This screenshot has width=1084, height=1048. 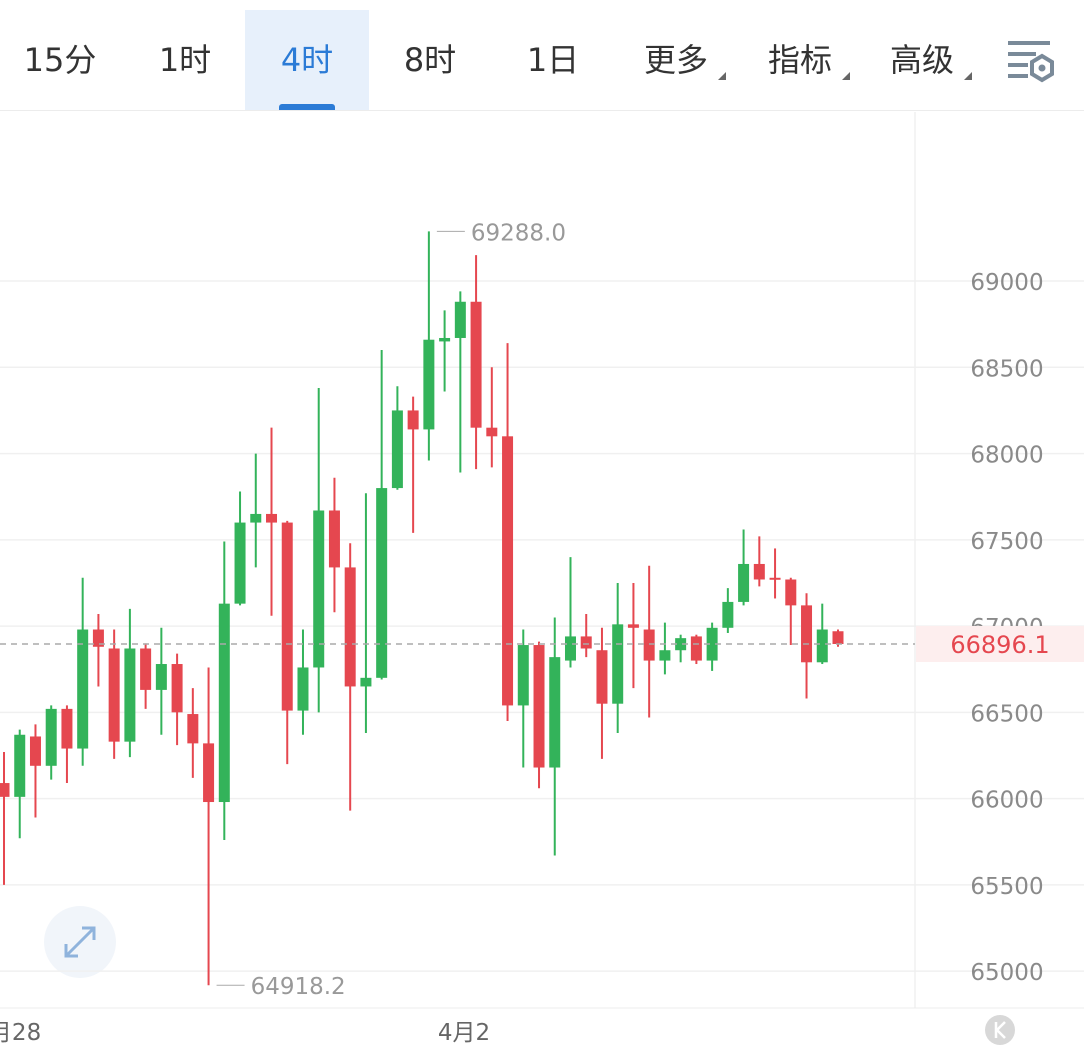 I want to click on tab: 8时, so click(x=430, y=60).